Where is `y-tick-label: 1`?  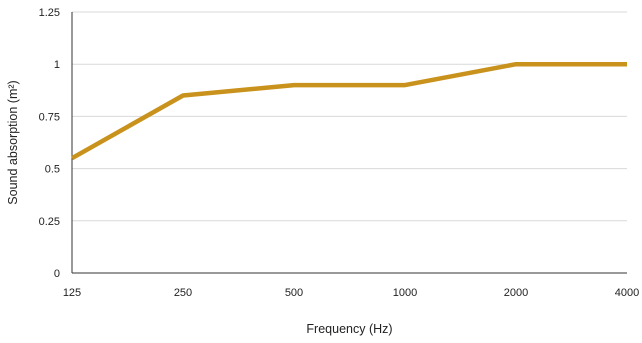 y-tick-label: 1 is located at coordinates (57, 65).